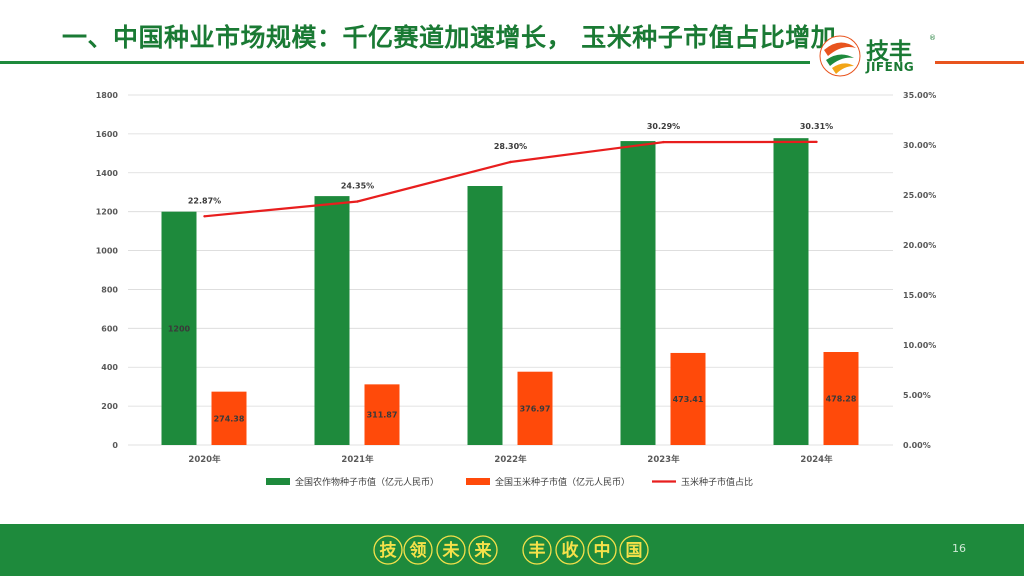 The width and height of the screenshot is (1024, 576). What do you see at coordinates (919, 295) in the screenshot?
I see `y-right-tick-label: 15.00%` at bounding box center [919, 295].